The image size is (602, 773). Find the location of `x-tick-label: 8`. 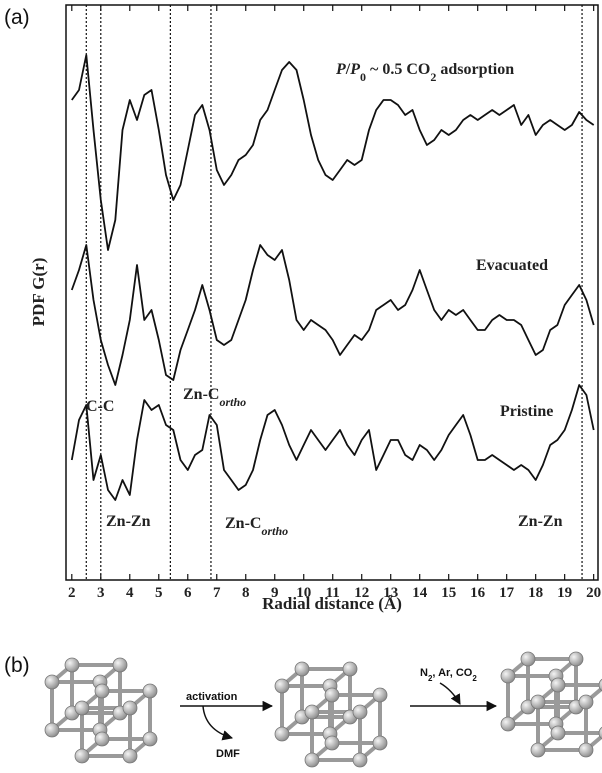

x-tick-label: 8 is located at coordinates (246, 593).